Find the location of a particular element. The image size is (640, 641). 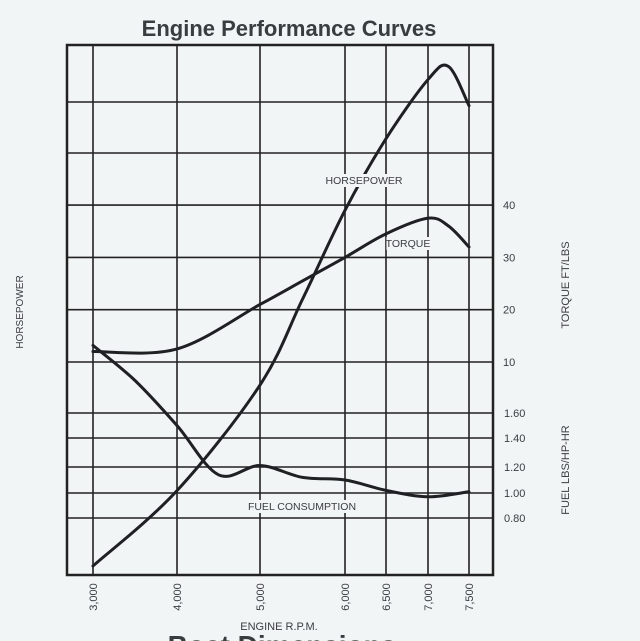

torque-tick-label: 10 is located at coordinates (509, 363).